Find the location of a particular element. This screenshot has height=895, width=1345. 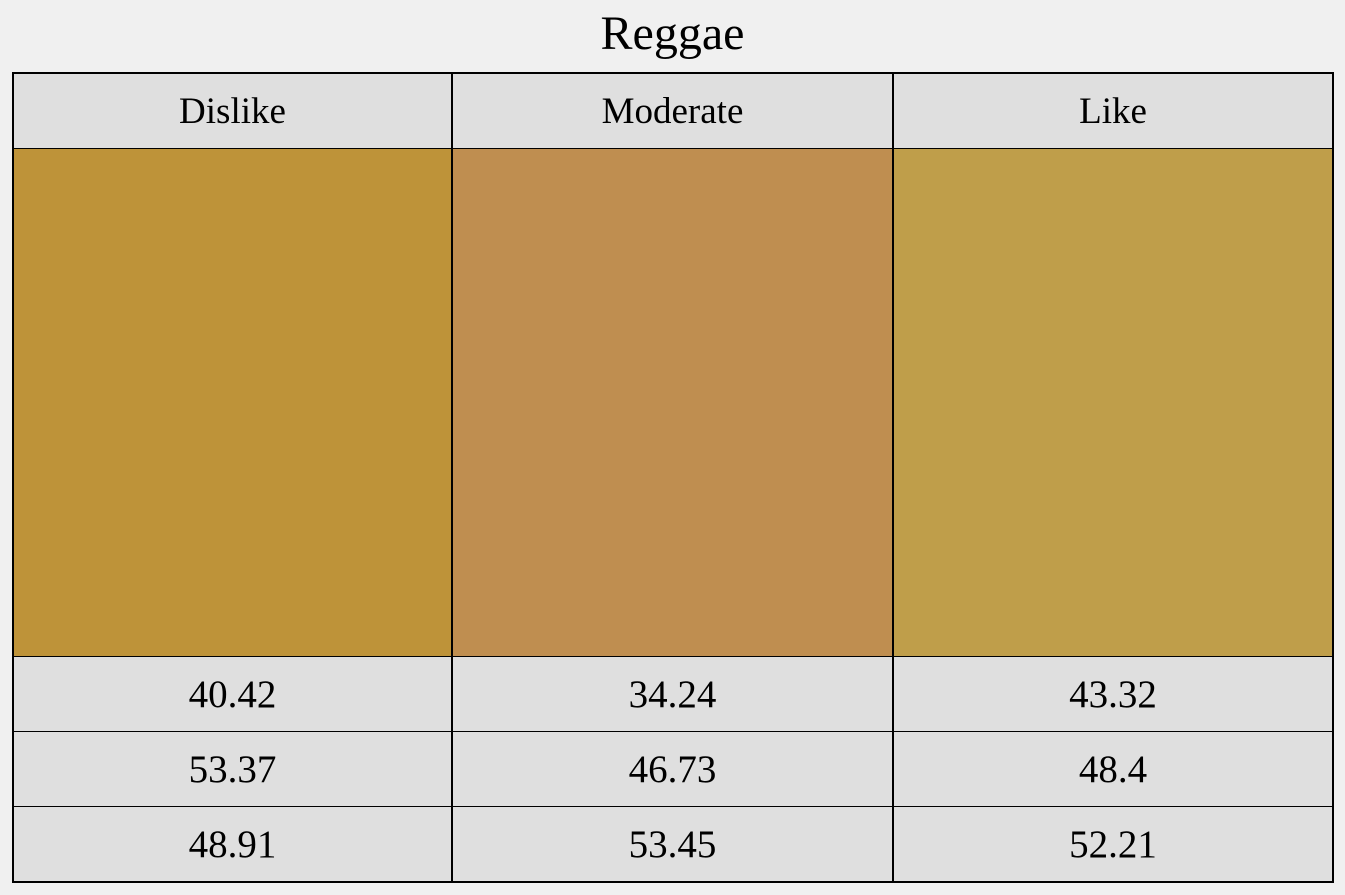

table-row: 53.37 46.73 48.4 is located at coordinates (673, 769).